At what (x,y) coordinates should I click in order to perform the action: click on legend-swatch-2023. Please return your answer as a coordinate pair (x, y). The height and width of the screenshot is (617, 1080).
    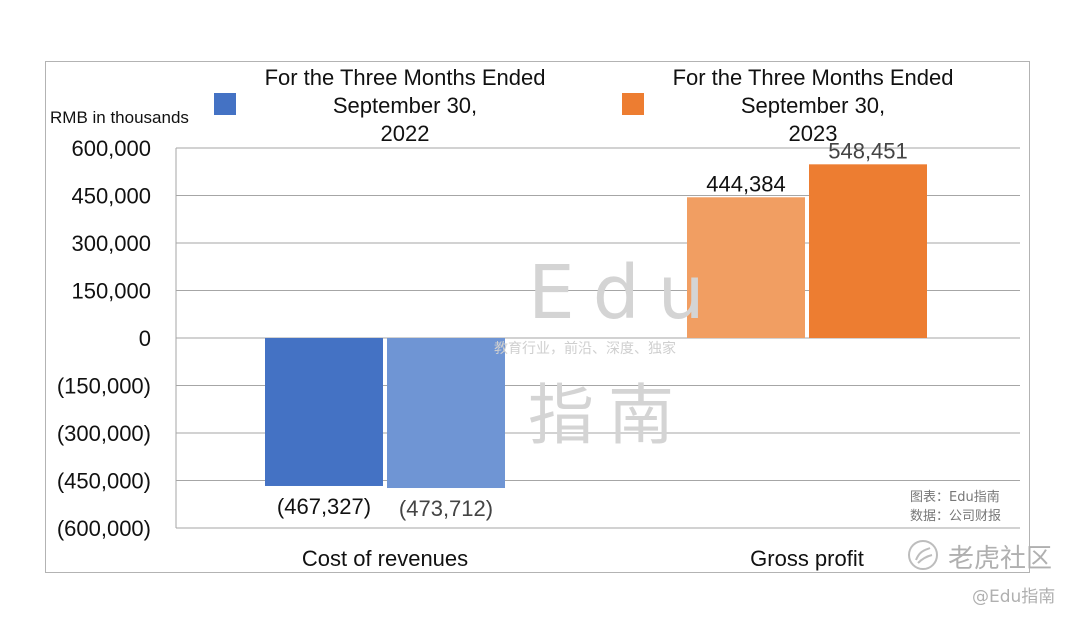
    Looking at the image, I should click on (633, 104).